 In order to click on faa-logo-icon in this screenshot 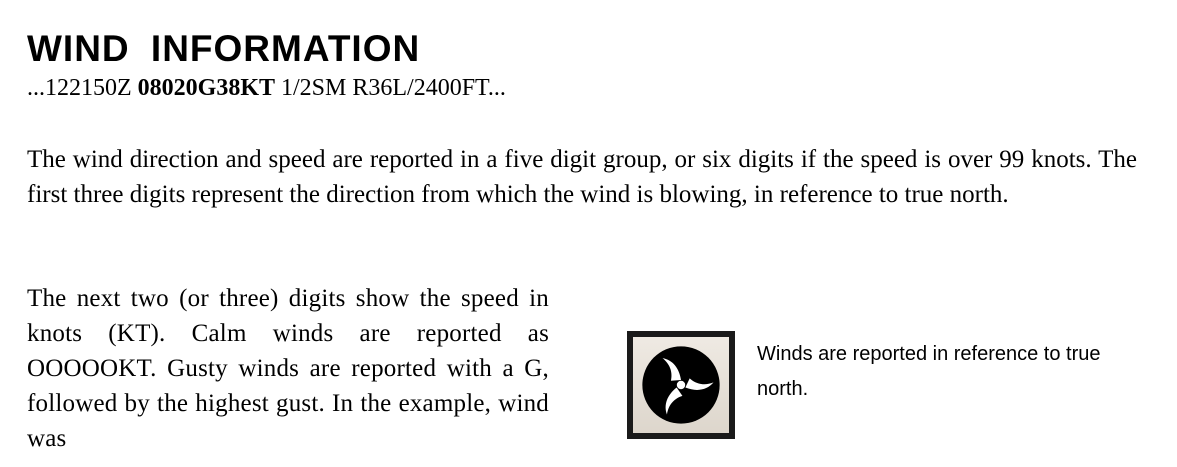, I will do `click(681, 385)`.